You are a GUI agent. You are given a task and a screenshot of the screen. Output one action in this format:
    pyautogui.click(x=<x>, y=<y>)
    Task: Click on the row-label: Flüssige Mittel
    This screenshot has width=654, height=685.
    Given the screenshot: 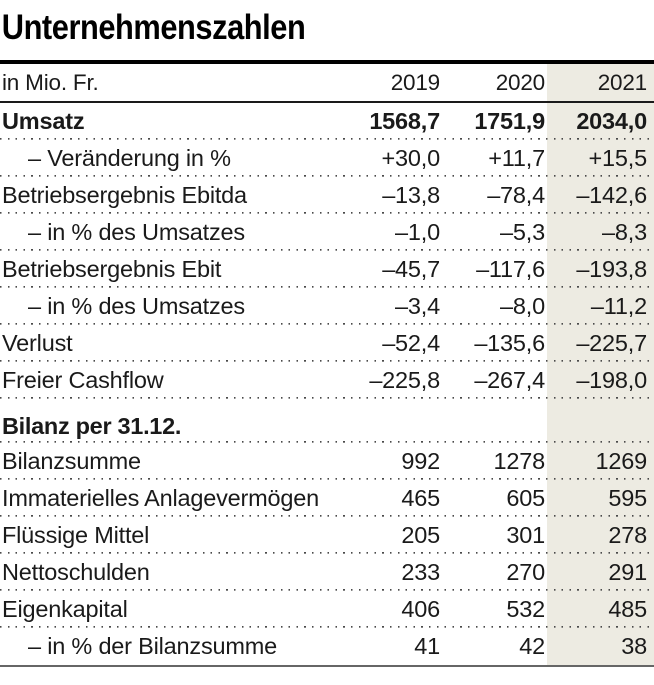 What is the action you would take?
    pyautogui.click(x=76, y=535)
    